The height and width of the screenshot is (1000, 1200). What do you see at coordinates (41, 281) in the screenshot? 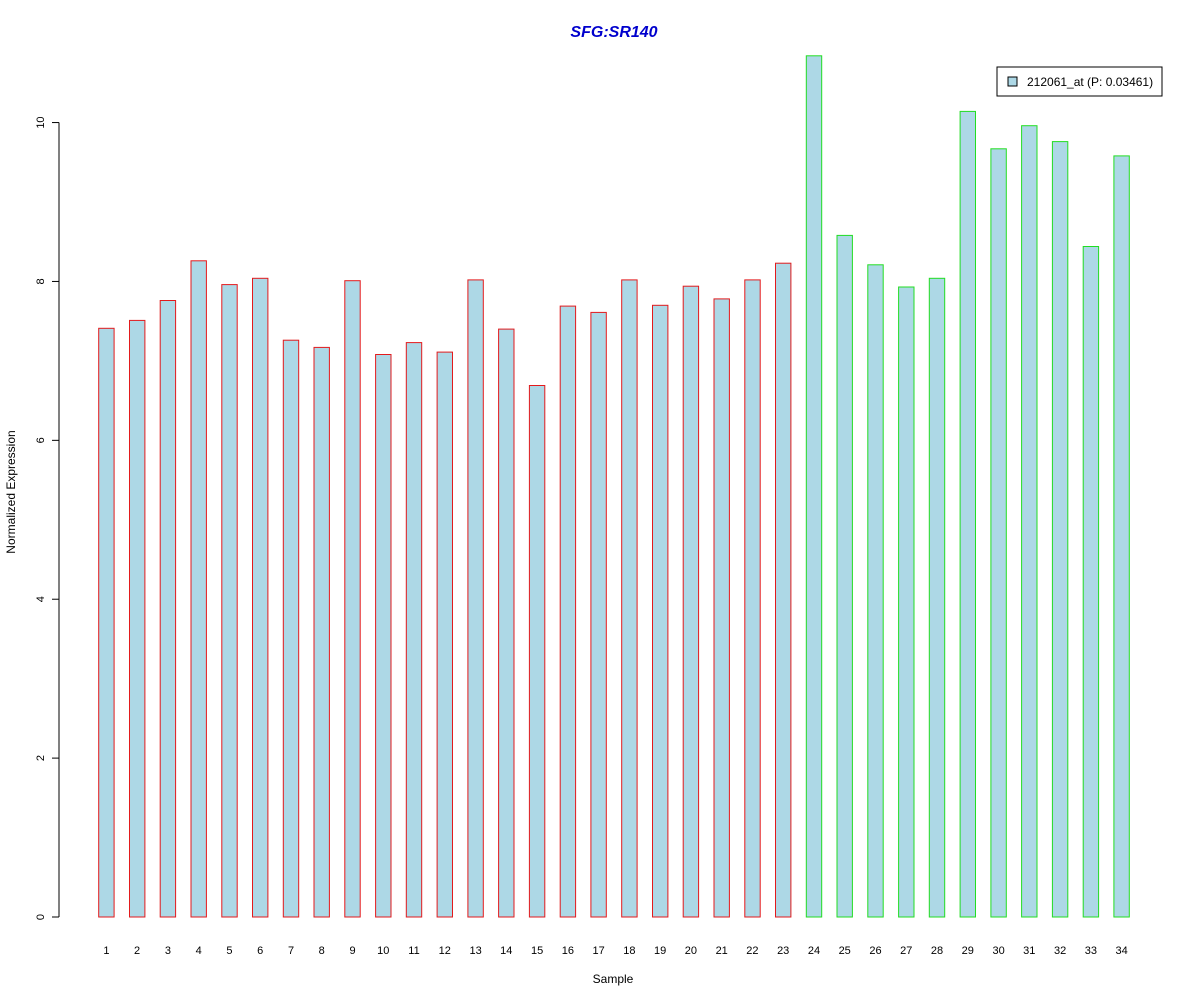
I see `y-tick-label: 8` at bounding box center [41, 281].